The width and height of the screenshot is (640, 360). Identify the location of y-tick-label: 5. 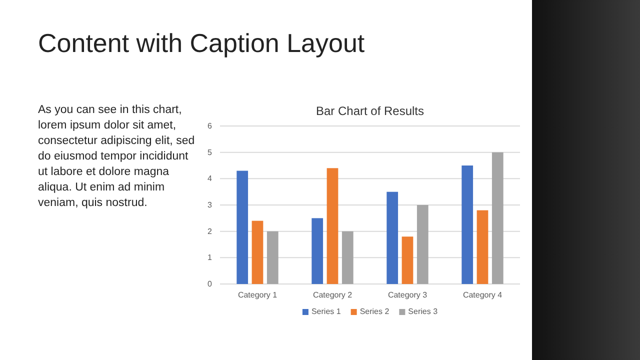
(210, 152).